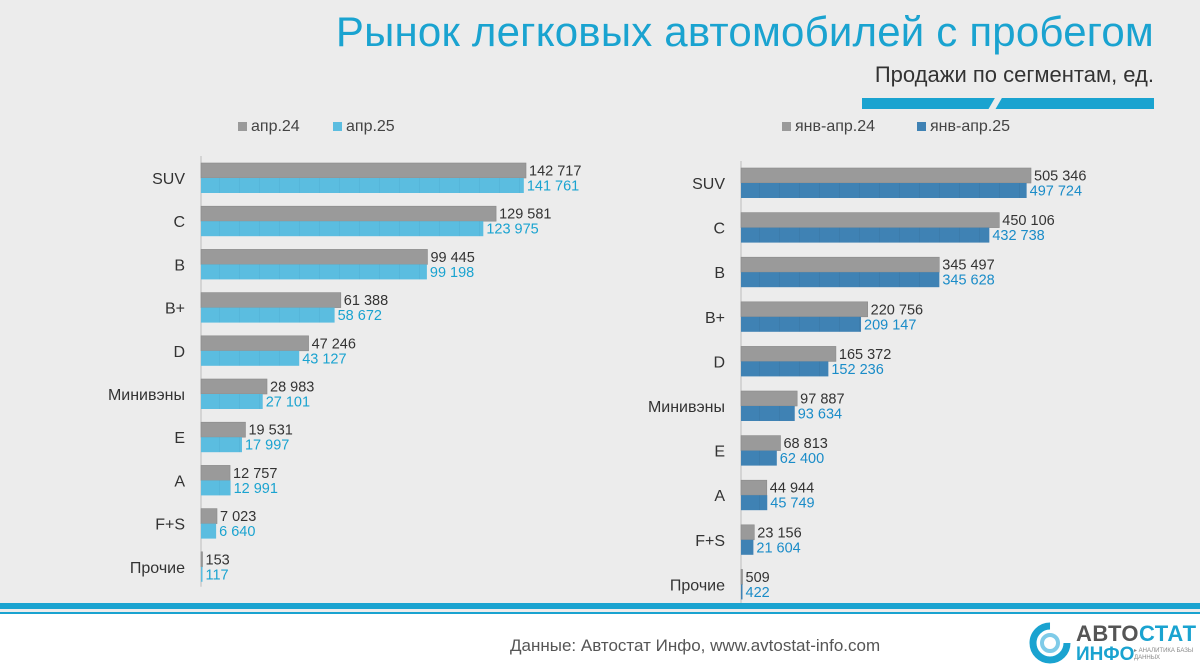 The width and height of the screenshot is (1200, 672). What do you see at coordinates (525, 215) in the screenshot?
I see `left-data-label-prev: 129 581` at bounding box center [525, 215].